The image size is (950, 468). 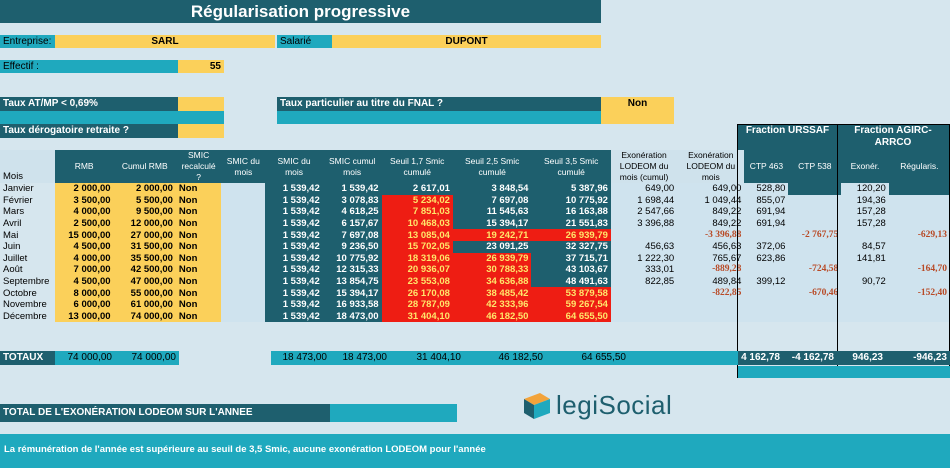 I want to click on cell-rmb: 8 000,00, so click(x=84, y=293).